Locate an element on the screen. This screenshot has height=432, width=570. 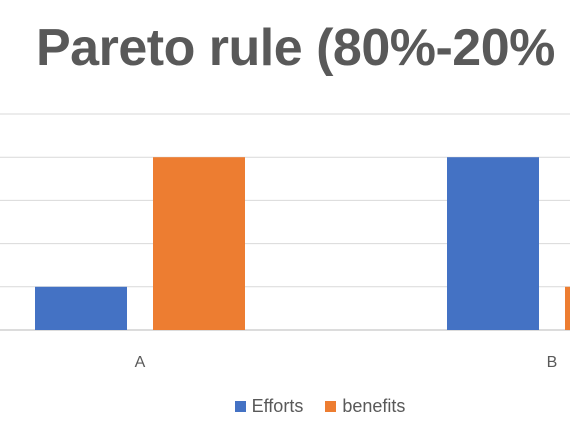
legend-label-benefits: benefits is located at coordinates (374, 406).